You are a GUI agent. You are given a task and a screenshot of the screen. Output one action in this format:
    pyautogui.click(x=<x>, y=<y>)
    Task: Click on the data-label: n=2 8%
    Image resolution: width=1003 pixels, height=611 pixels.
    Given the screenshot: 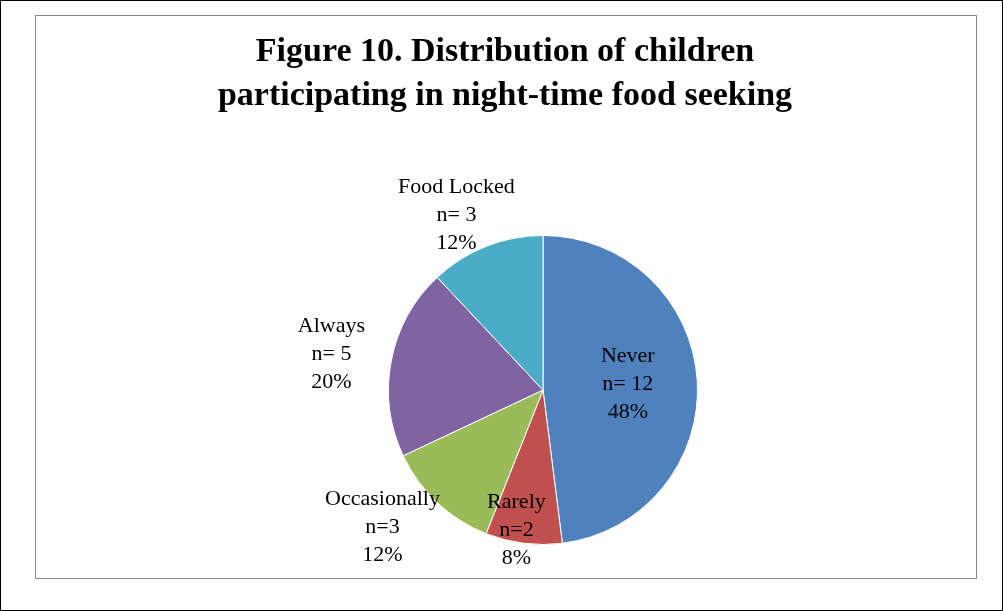 What is the action you would take?
    pyautogui.click(x=516, y=542)
    